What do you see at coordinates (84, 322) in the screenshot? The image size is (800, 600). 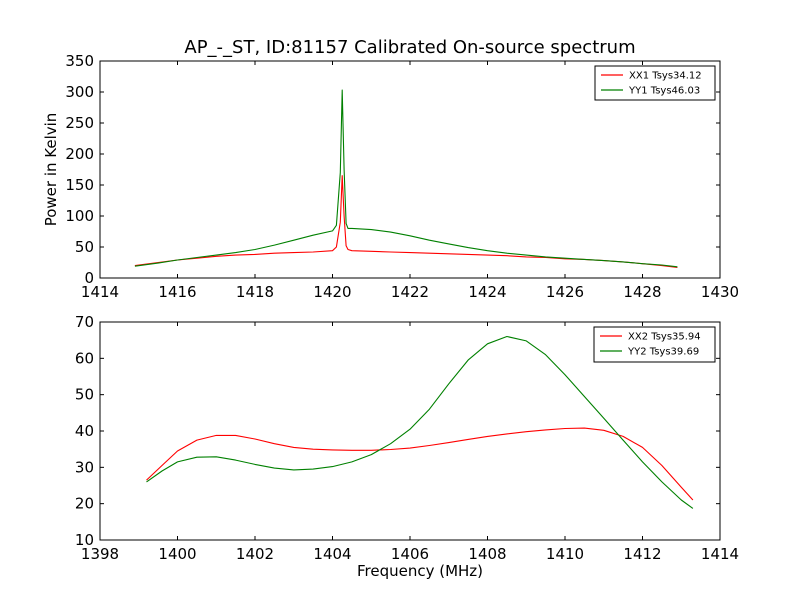 I see `y-tick-label: 70` at bounding box center [84, 322].